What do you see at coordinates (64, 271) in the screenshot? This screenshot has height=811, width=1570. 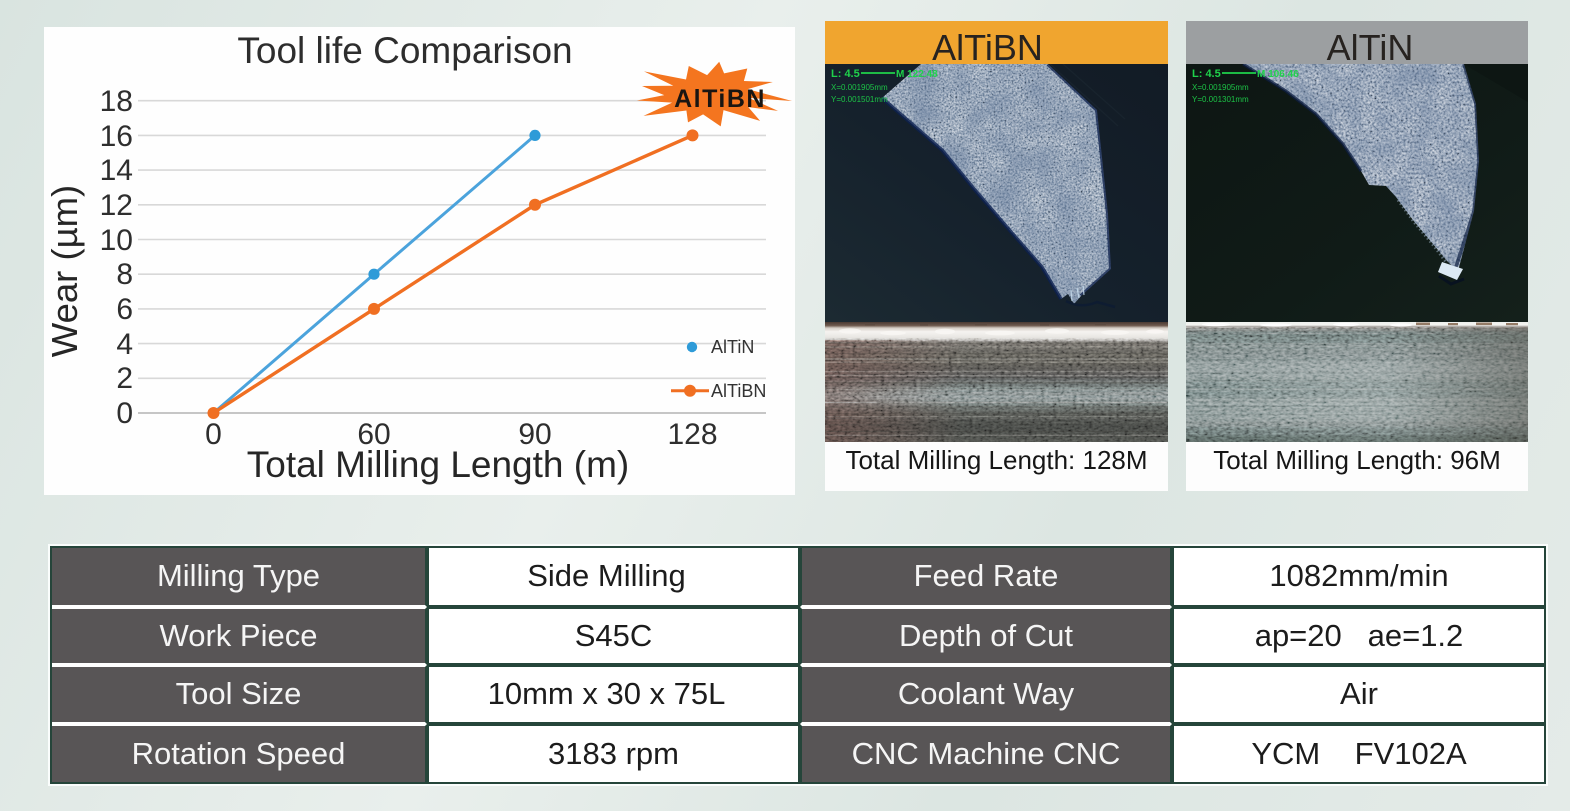 I see `svg-text: Wear (µm)` at bounding box center [64, 271].